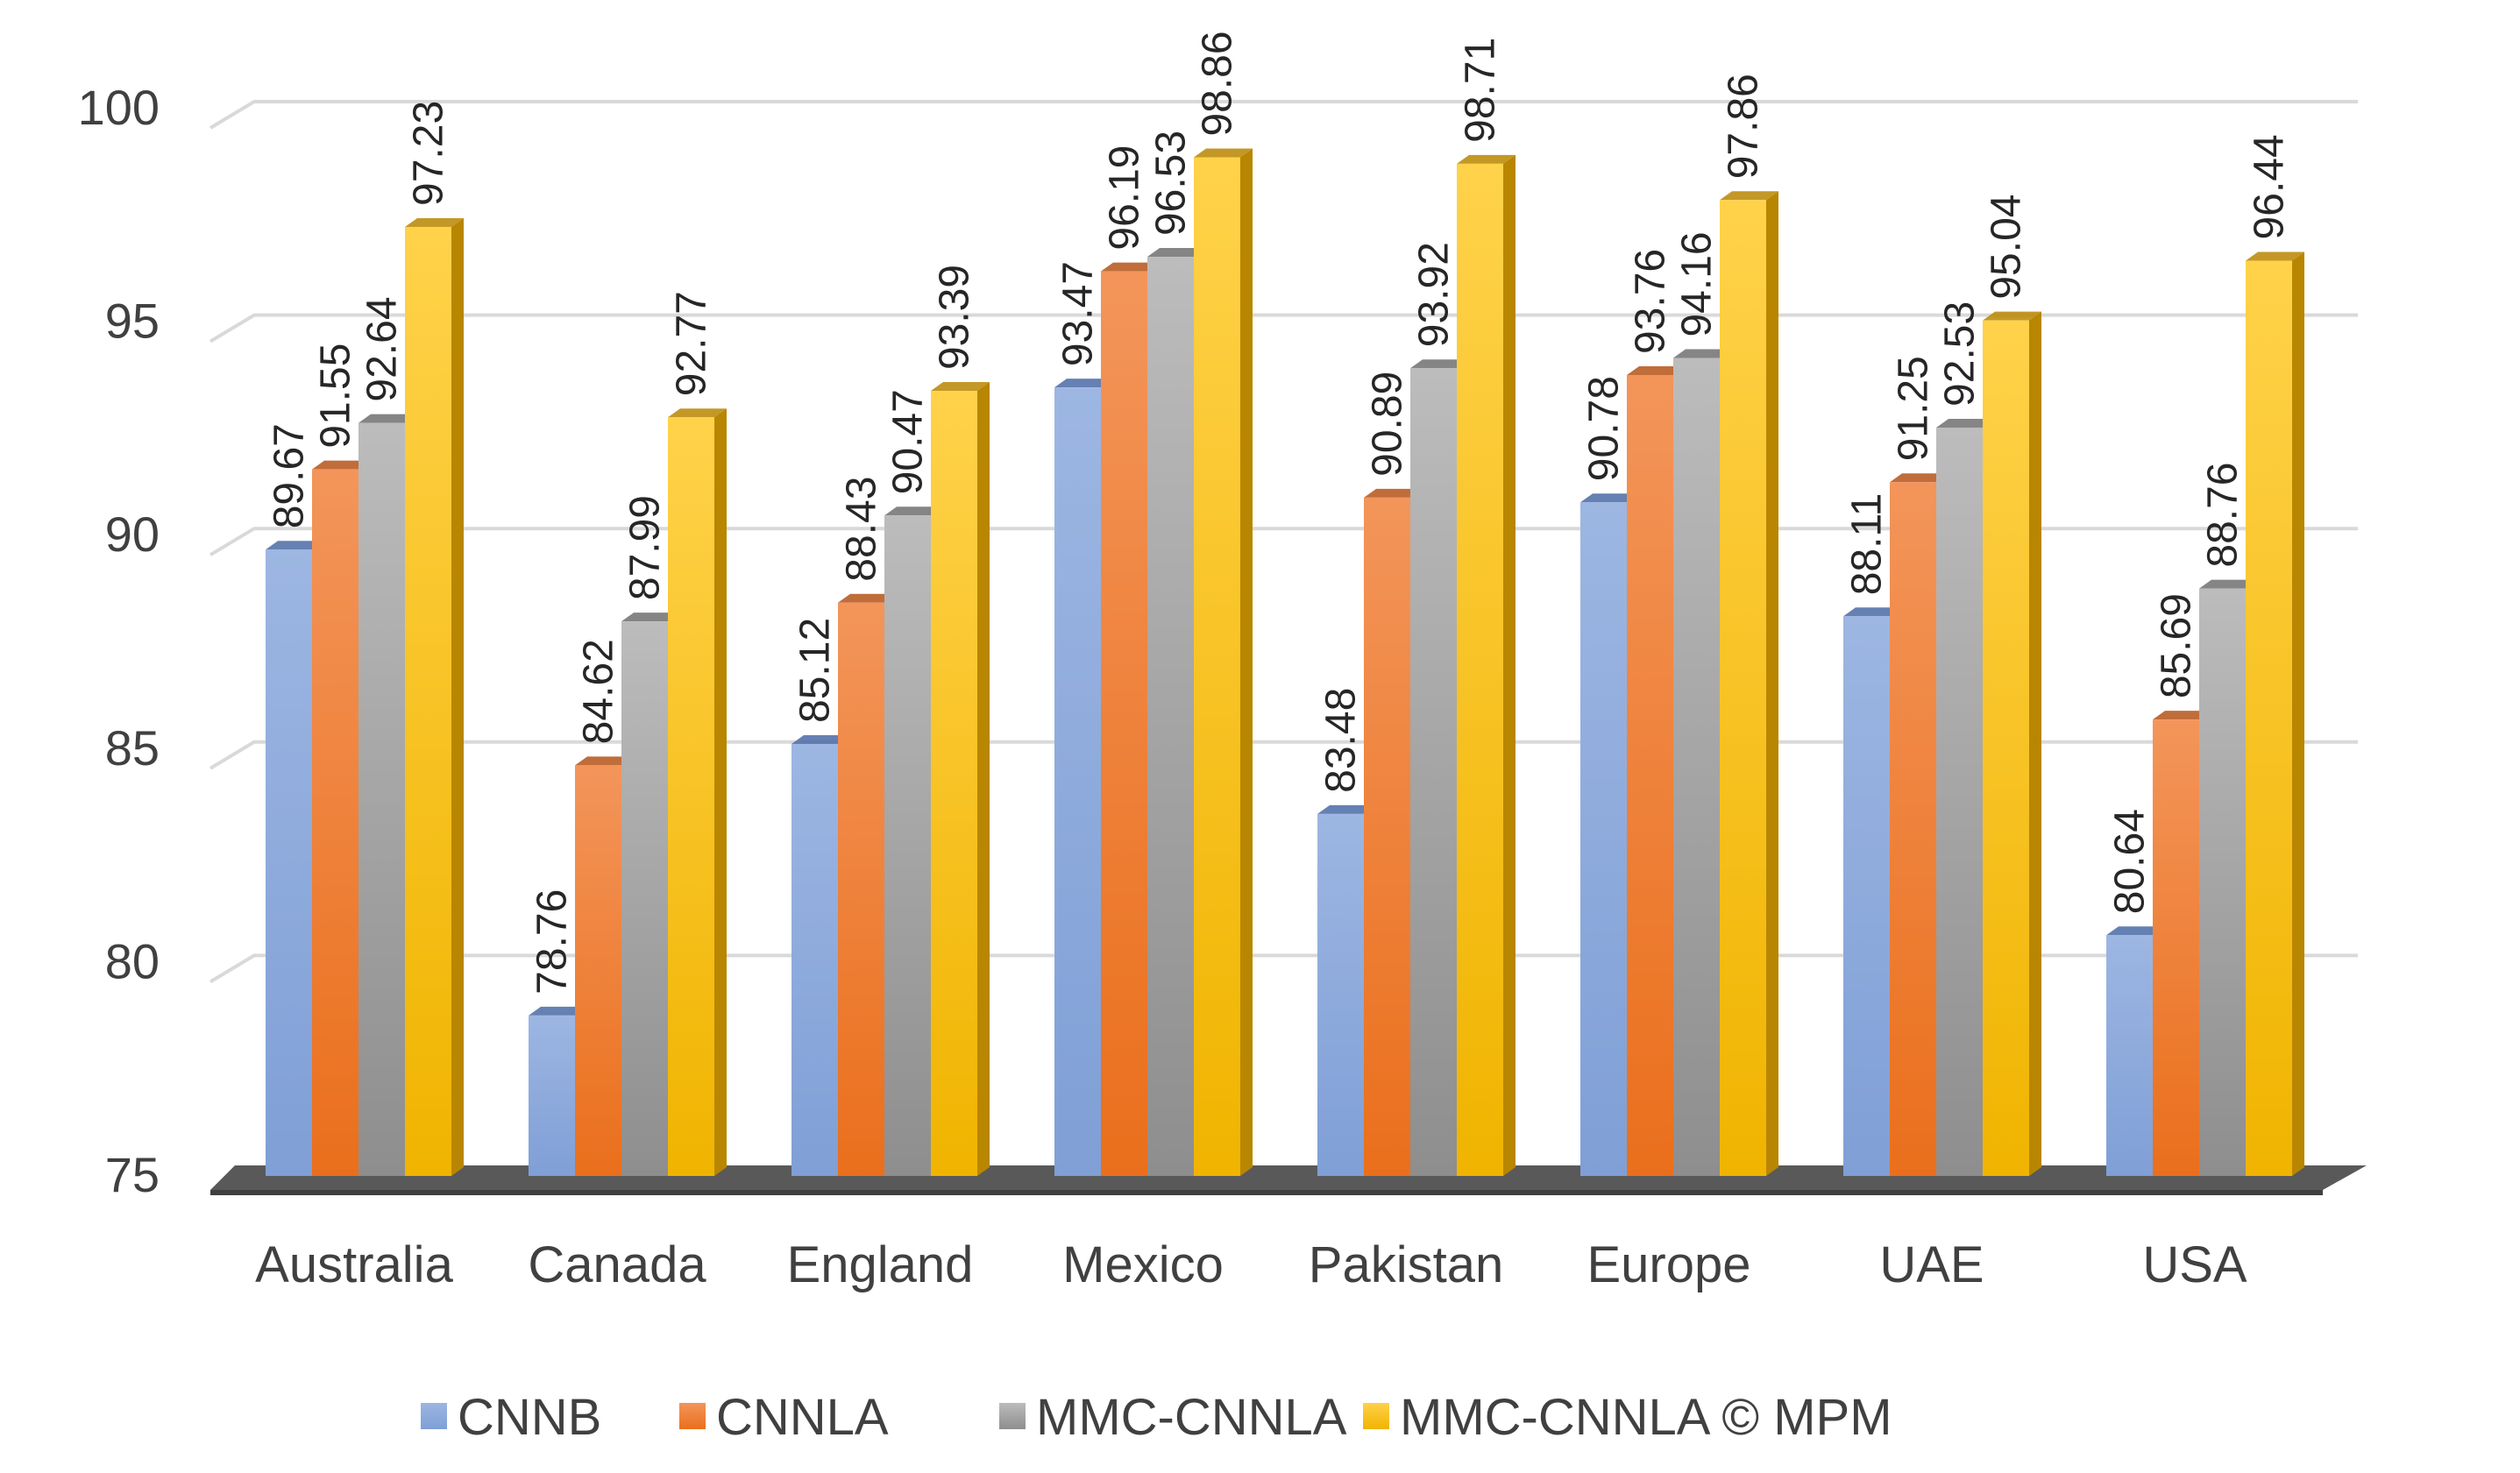 This screenshot has width=2520, height=1473. I want to click on floor-top, so click(1288, 1177).